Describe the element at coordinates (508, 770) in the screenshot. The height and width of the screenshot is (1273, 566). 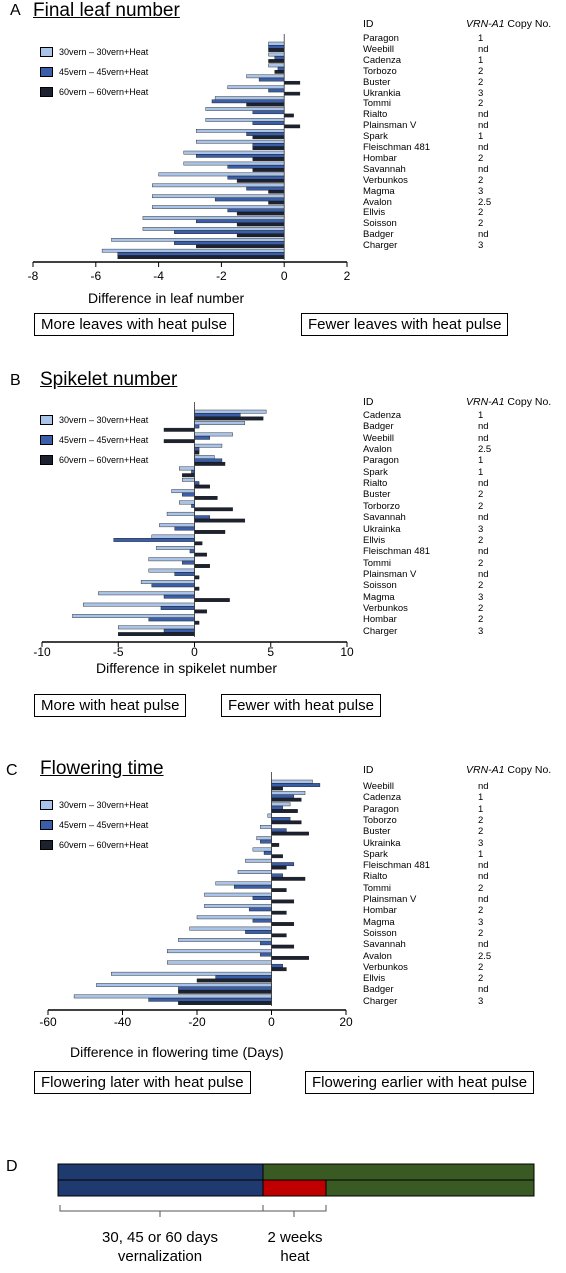
I see `copy-number-column-header: VRN-A1 Copy No.` at that location.